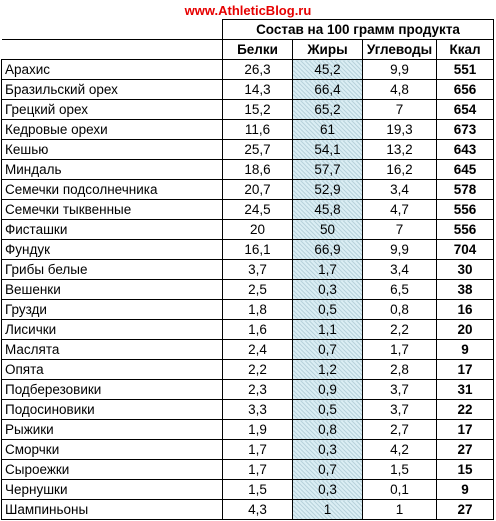 The height and width of the screenshot is (521, 496). I want to click on fat-value: 45,8, so click(327, 209).